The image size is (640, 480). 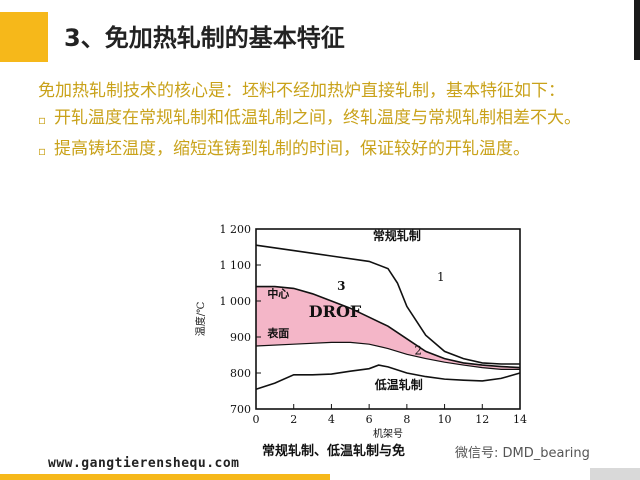 What do you see at coordinates (406, 419) in the screenshot?
I see `x-tick-label: 8` at bounding box center [406, 419].